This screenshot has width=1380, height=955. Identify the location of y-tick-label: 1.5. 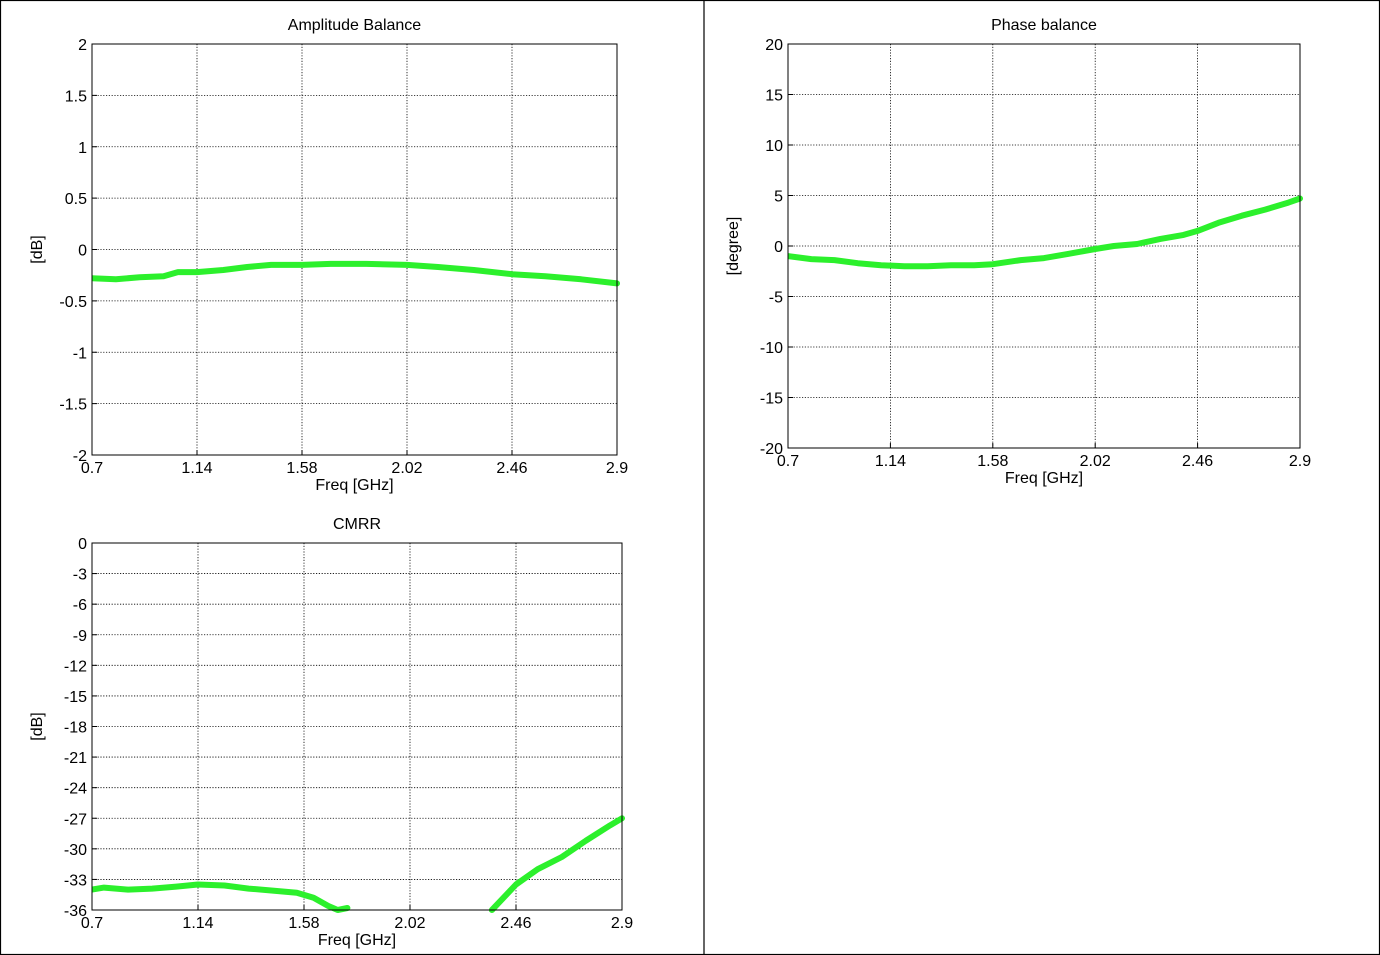
(76, 96).